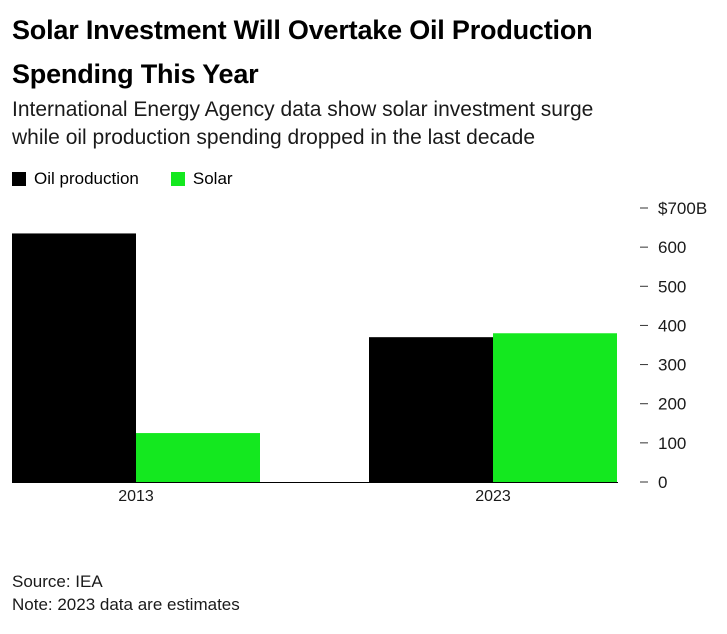  What do you see at coordinates (212, 178) in the screenshot?
I see `legend-label-solar: Solar` at bounding box center [212, 178].